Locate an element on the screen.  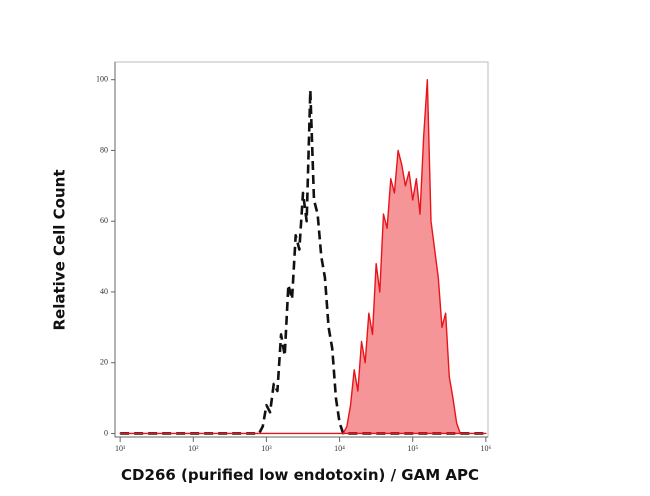
x-tick-label: 10⁵ is located at coordinates (412, 448).